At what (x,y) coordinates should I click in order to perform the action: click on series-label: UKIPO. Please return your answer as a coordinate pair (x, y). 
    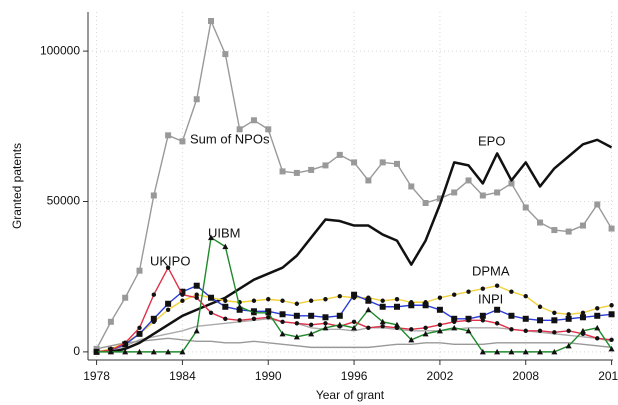
    Looking at the image, I should click on (170, 260).